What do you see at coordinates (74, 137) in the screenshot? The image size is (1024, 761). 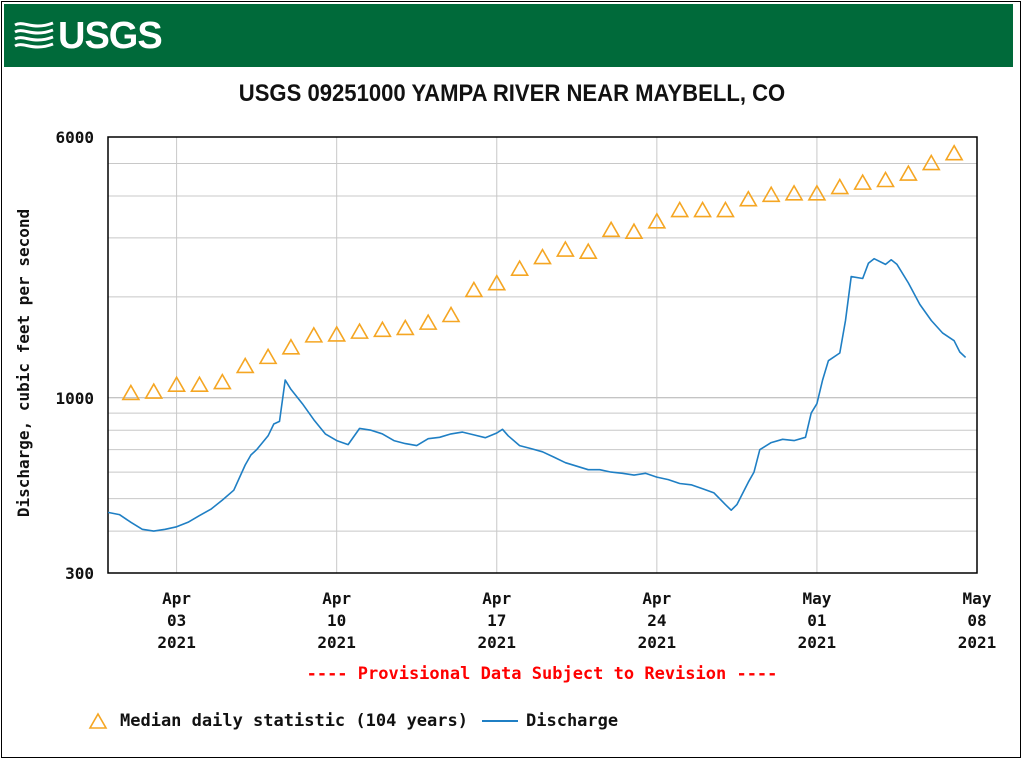 I see `y-tick-label: 6000` at bounding box center [74, 137].